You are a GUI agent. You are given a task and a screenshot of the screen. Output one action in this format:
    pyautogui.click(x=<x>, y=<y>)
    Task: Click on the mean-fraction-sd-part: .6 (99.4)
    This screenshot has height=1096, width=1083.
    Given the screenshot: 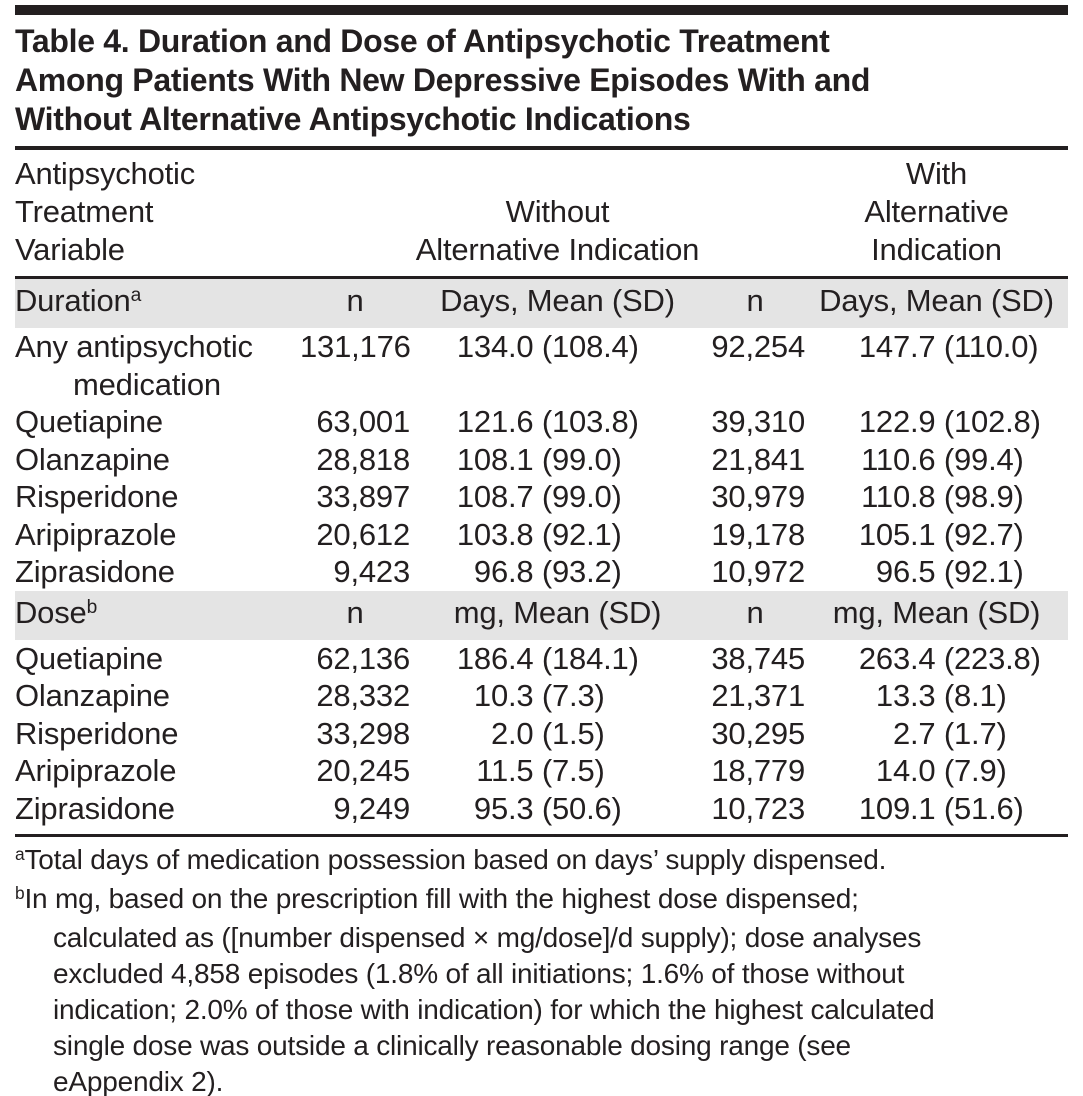 What is the action you would take?
    pyautogui.click(x=967, y=459)
    